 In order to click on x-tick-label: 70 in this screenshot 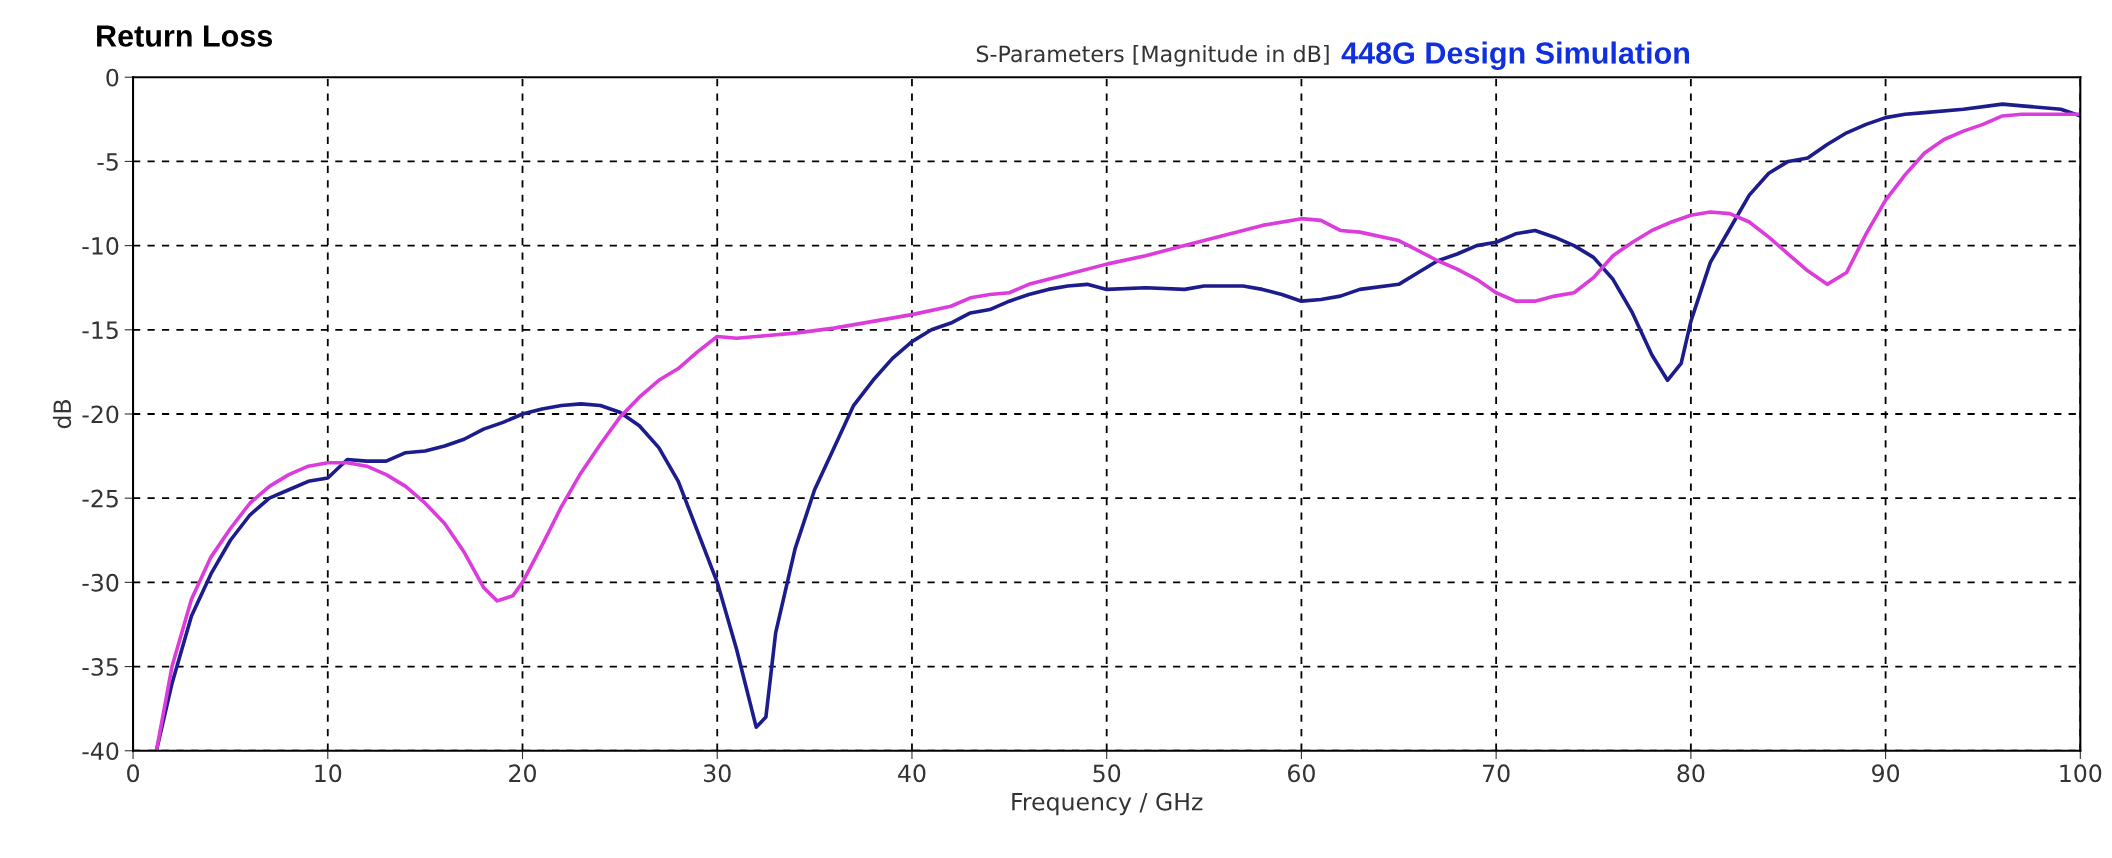, I will do `click(1496, 773)`.